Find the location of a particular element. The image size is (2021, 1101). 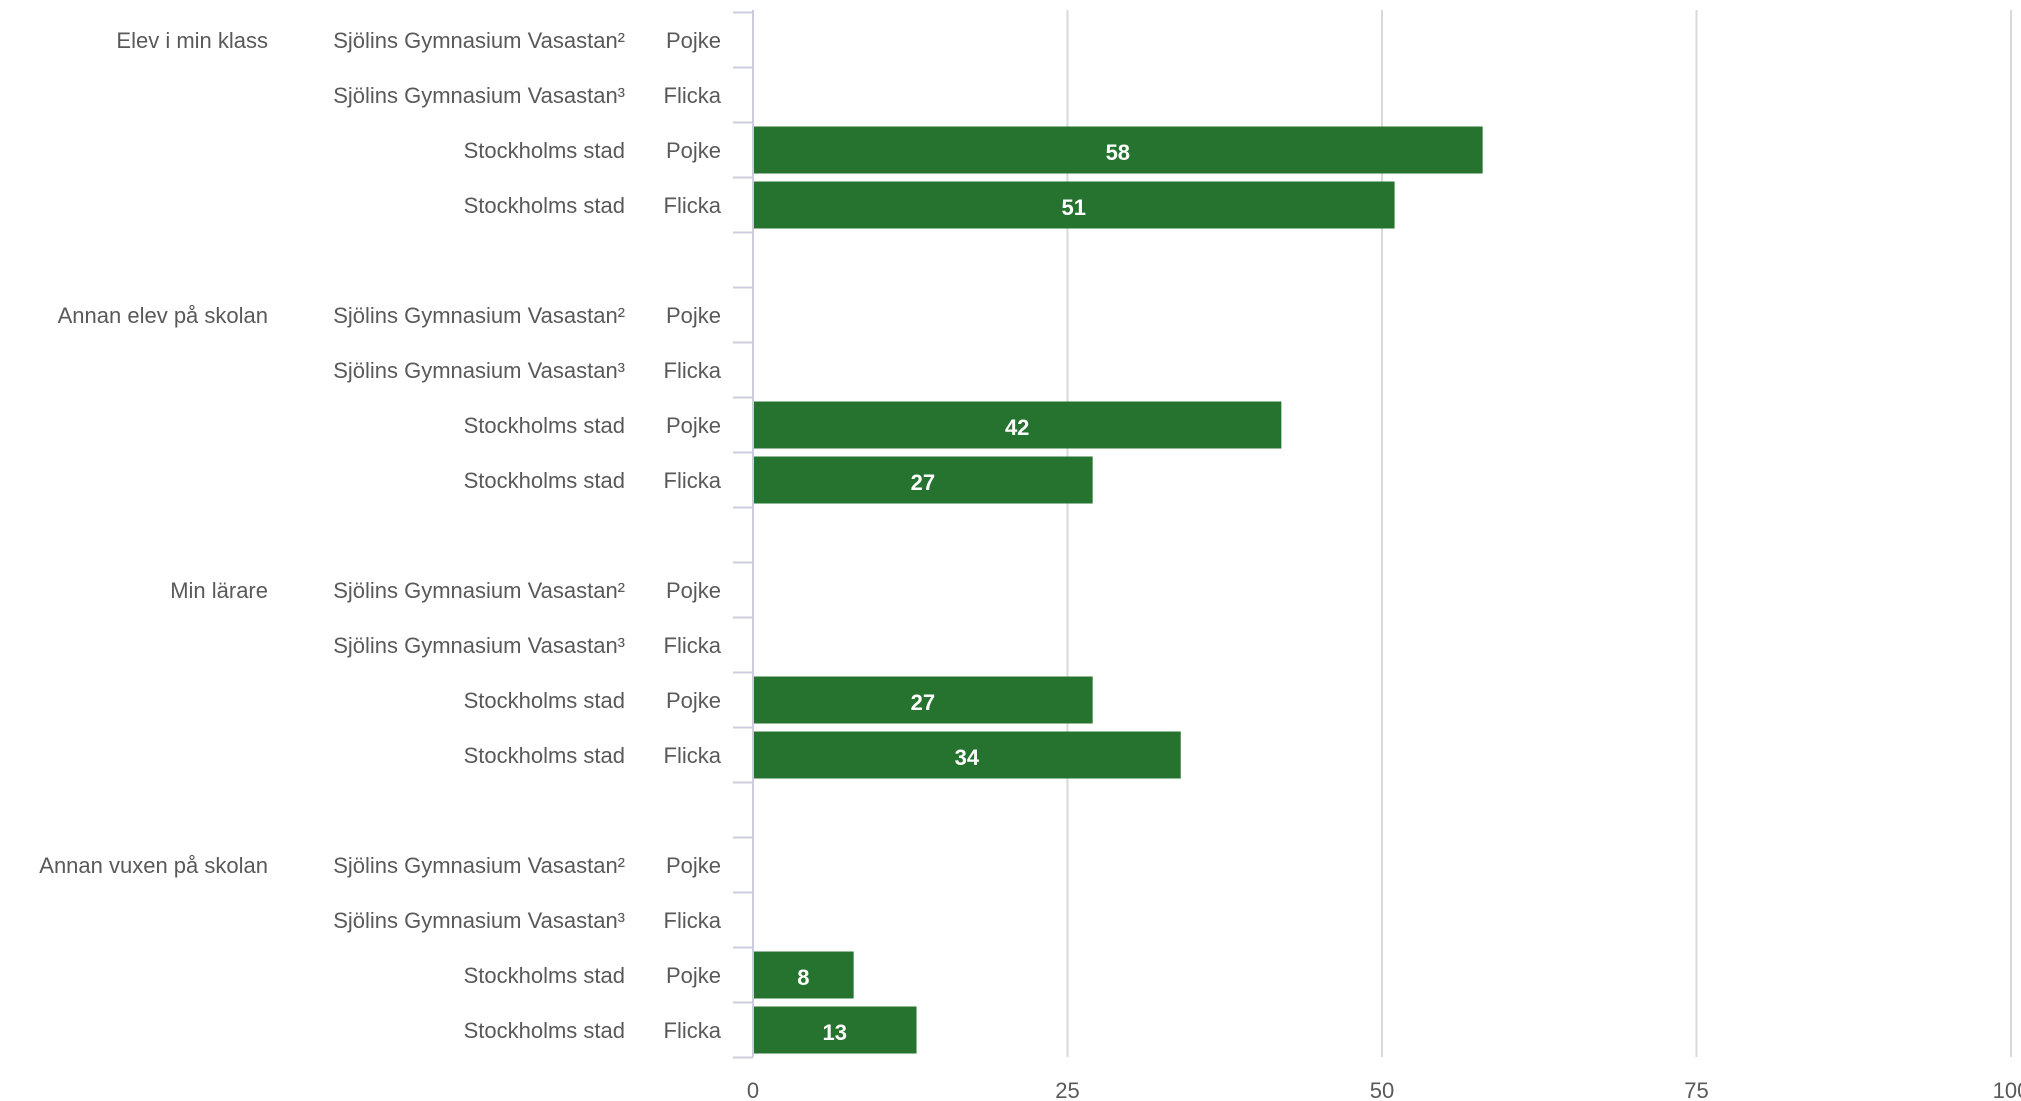

group-label: Annan elev på skolan is located at coordinates (163, 315).